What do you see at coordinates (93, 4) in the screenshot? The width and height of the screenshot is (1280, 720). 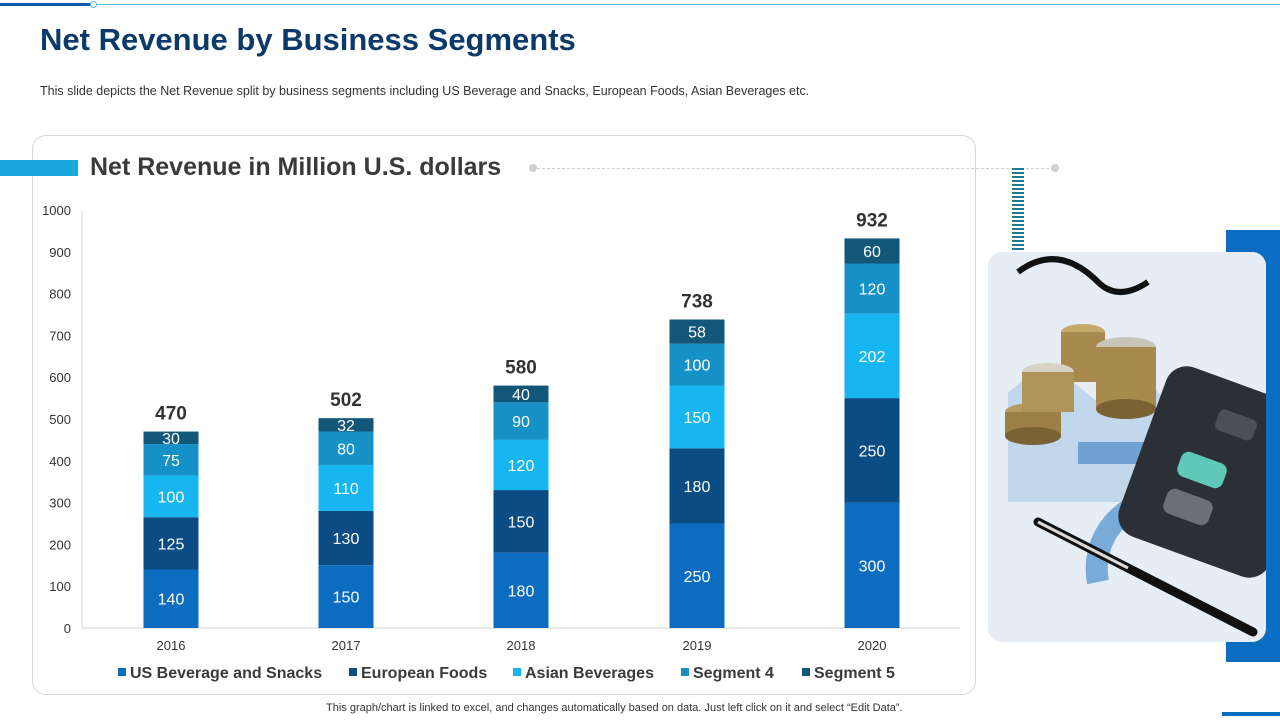 I see `top-rule-dot` at bounding box center [93, 4].